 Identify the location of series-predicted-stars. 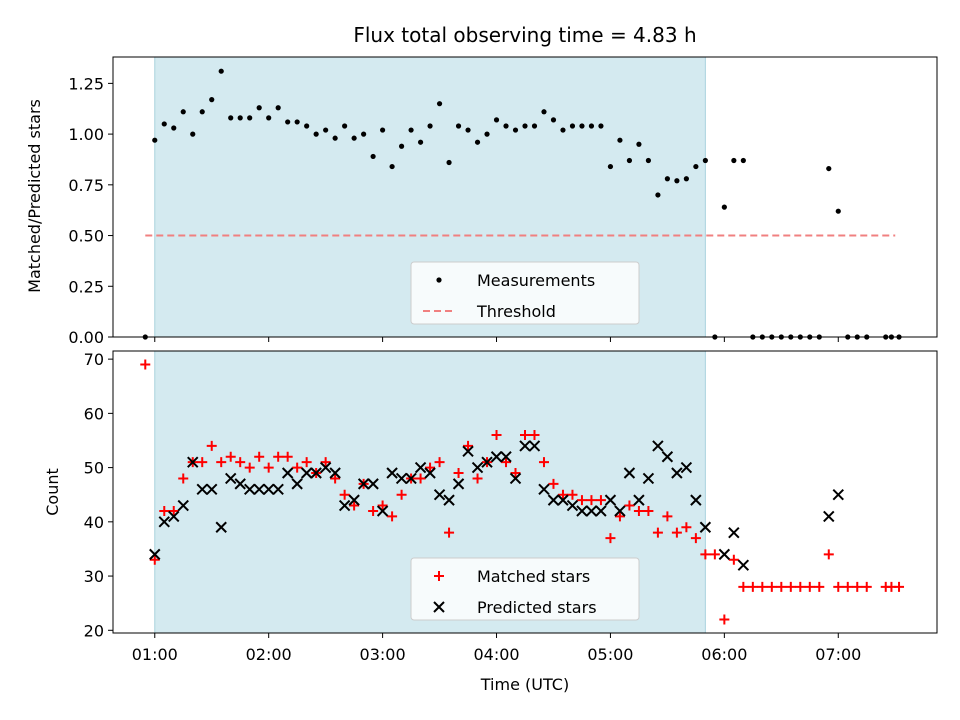
(496, 505).